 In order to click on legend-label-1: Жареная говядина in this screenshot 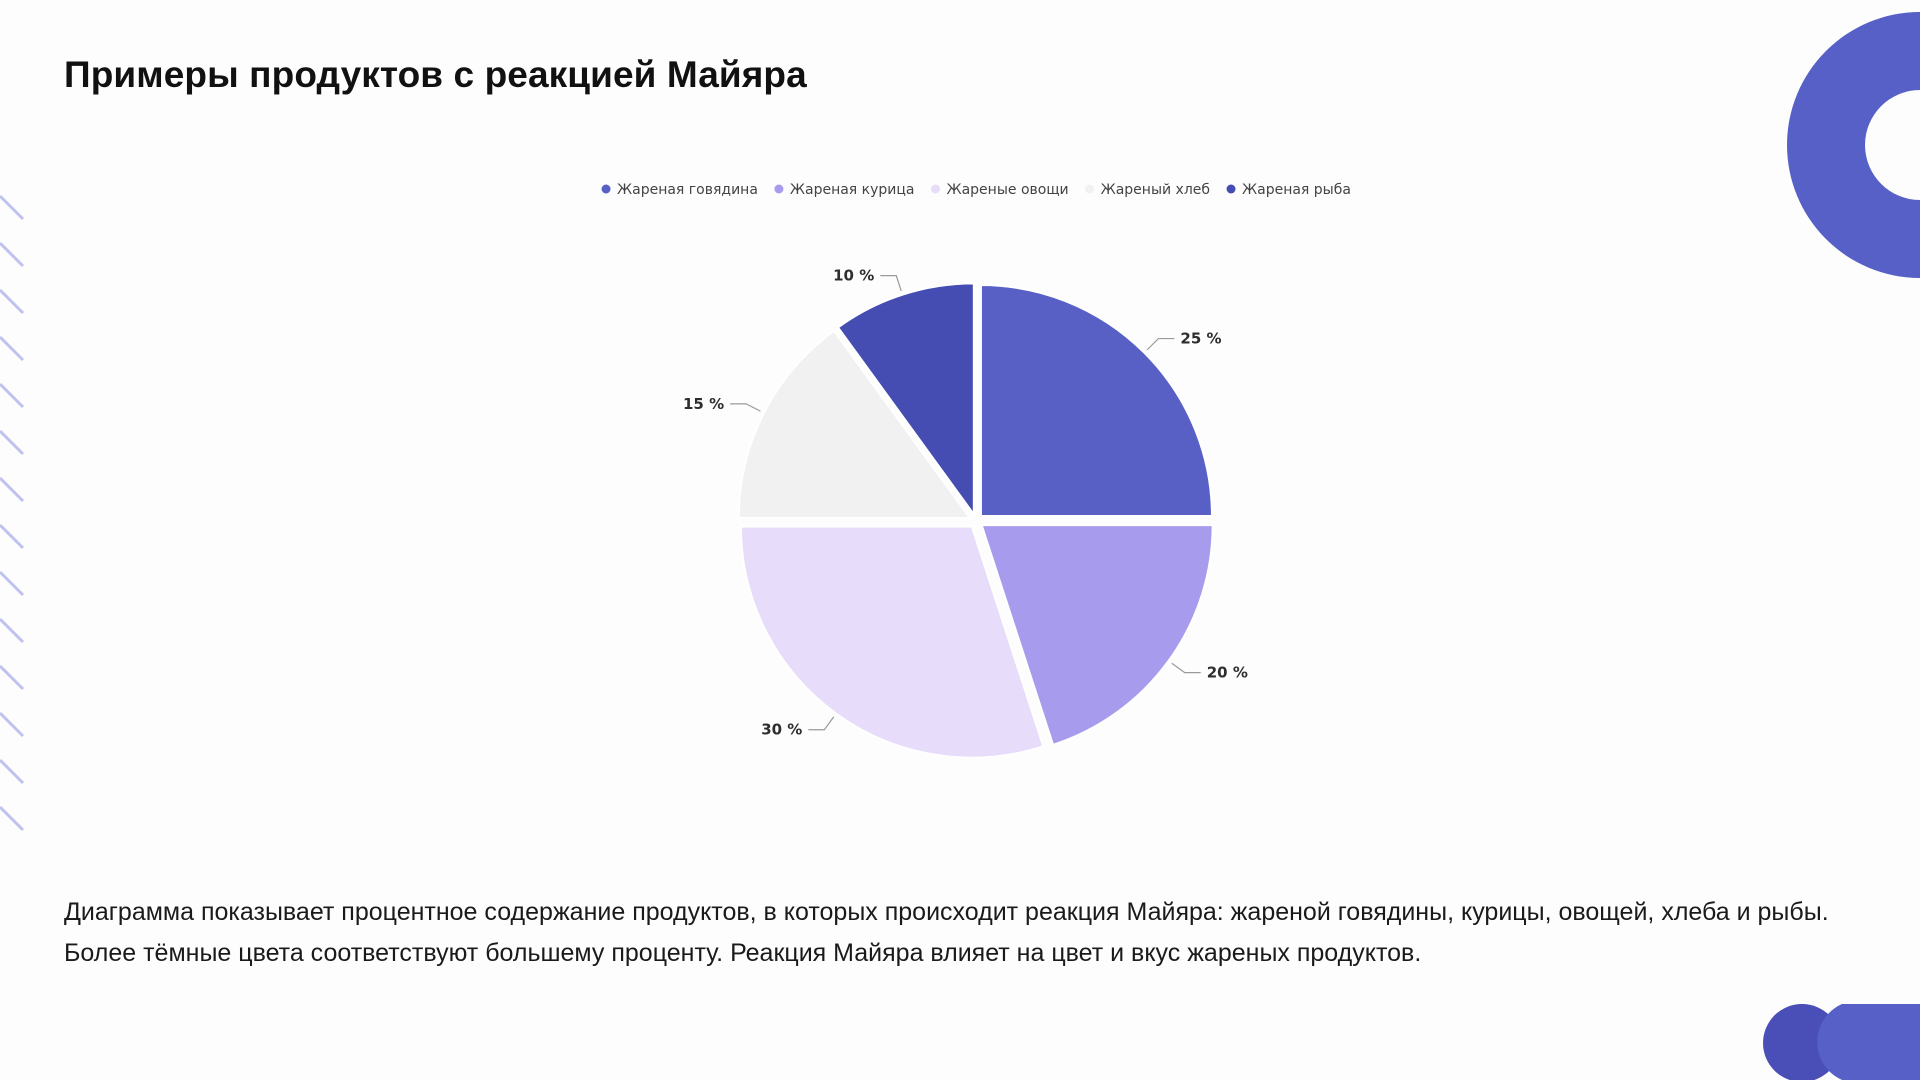, I will do `click(687, 190)`.